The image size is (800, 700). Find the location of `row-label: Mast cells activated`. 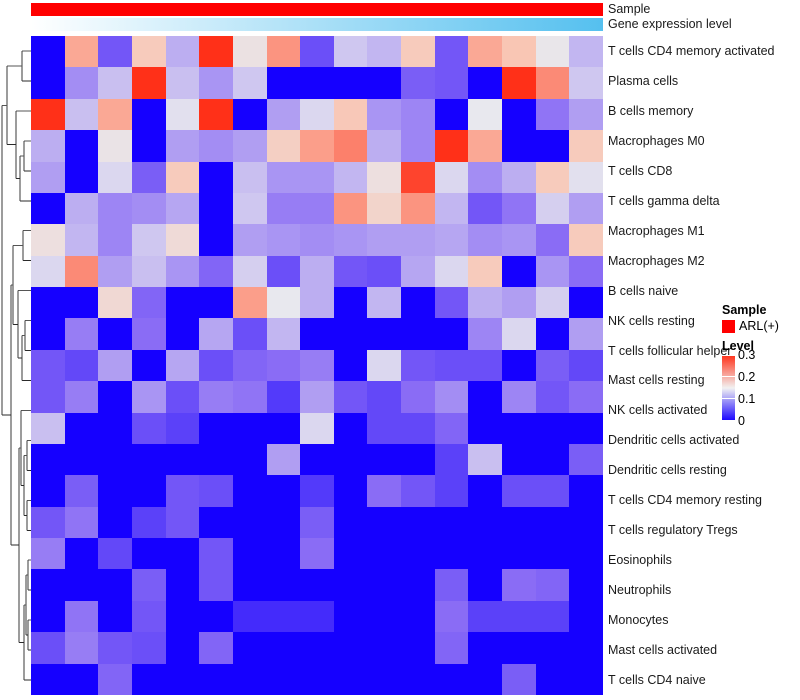

row-label: Mast cells activated is located at coordinates (663, 650).